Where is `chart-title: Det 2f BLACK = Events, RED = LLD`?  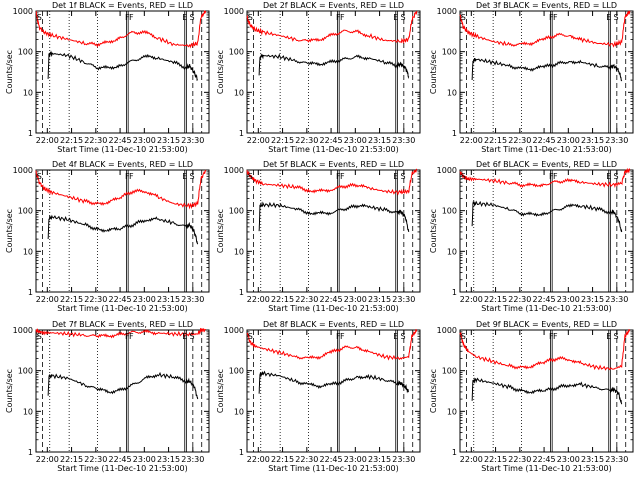 chart-title: Det 2f BLACK = Events, RED = LLD is located at coordinates (333, 5).